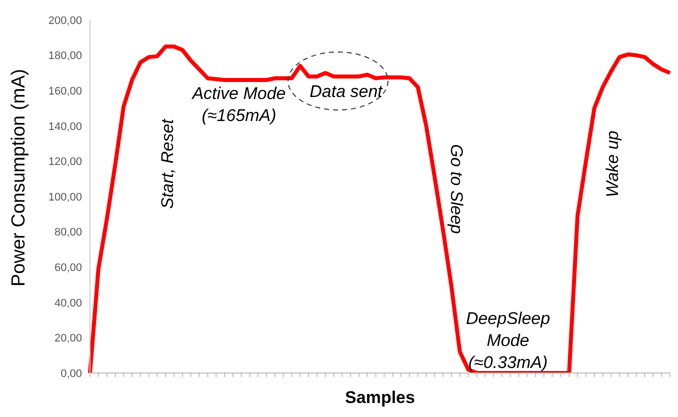  What do you see at coordinates (612, 165) in the screenshot?
I see `annotation: Wake up` at bounding box center [612, 165].